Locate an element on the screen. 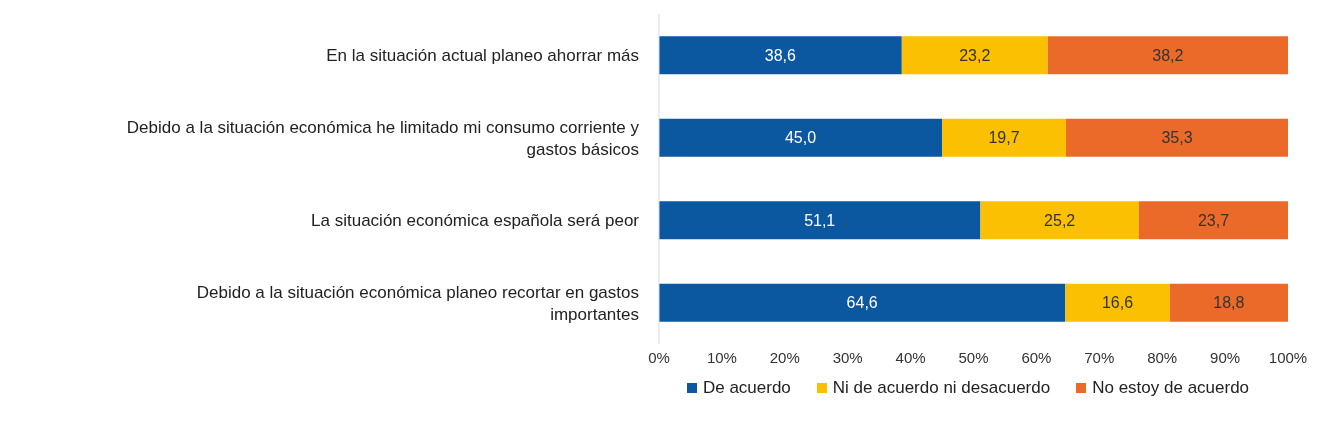  data-label: 35,3 is located at coordinates (1177, 138).